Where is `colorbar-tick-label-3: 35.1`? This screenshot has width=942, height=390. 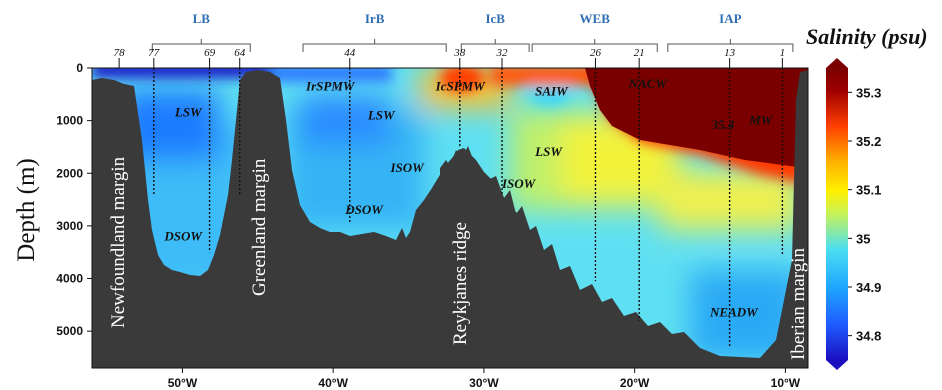
colorbar-tick-label-3: 35.1 is located at coordinates (868, 190).